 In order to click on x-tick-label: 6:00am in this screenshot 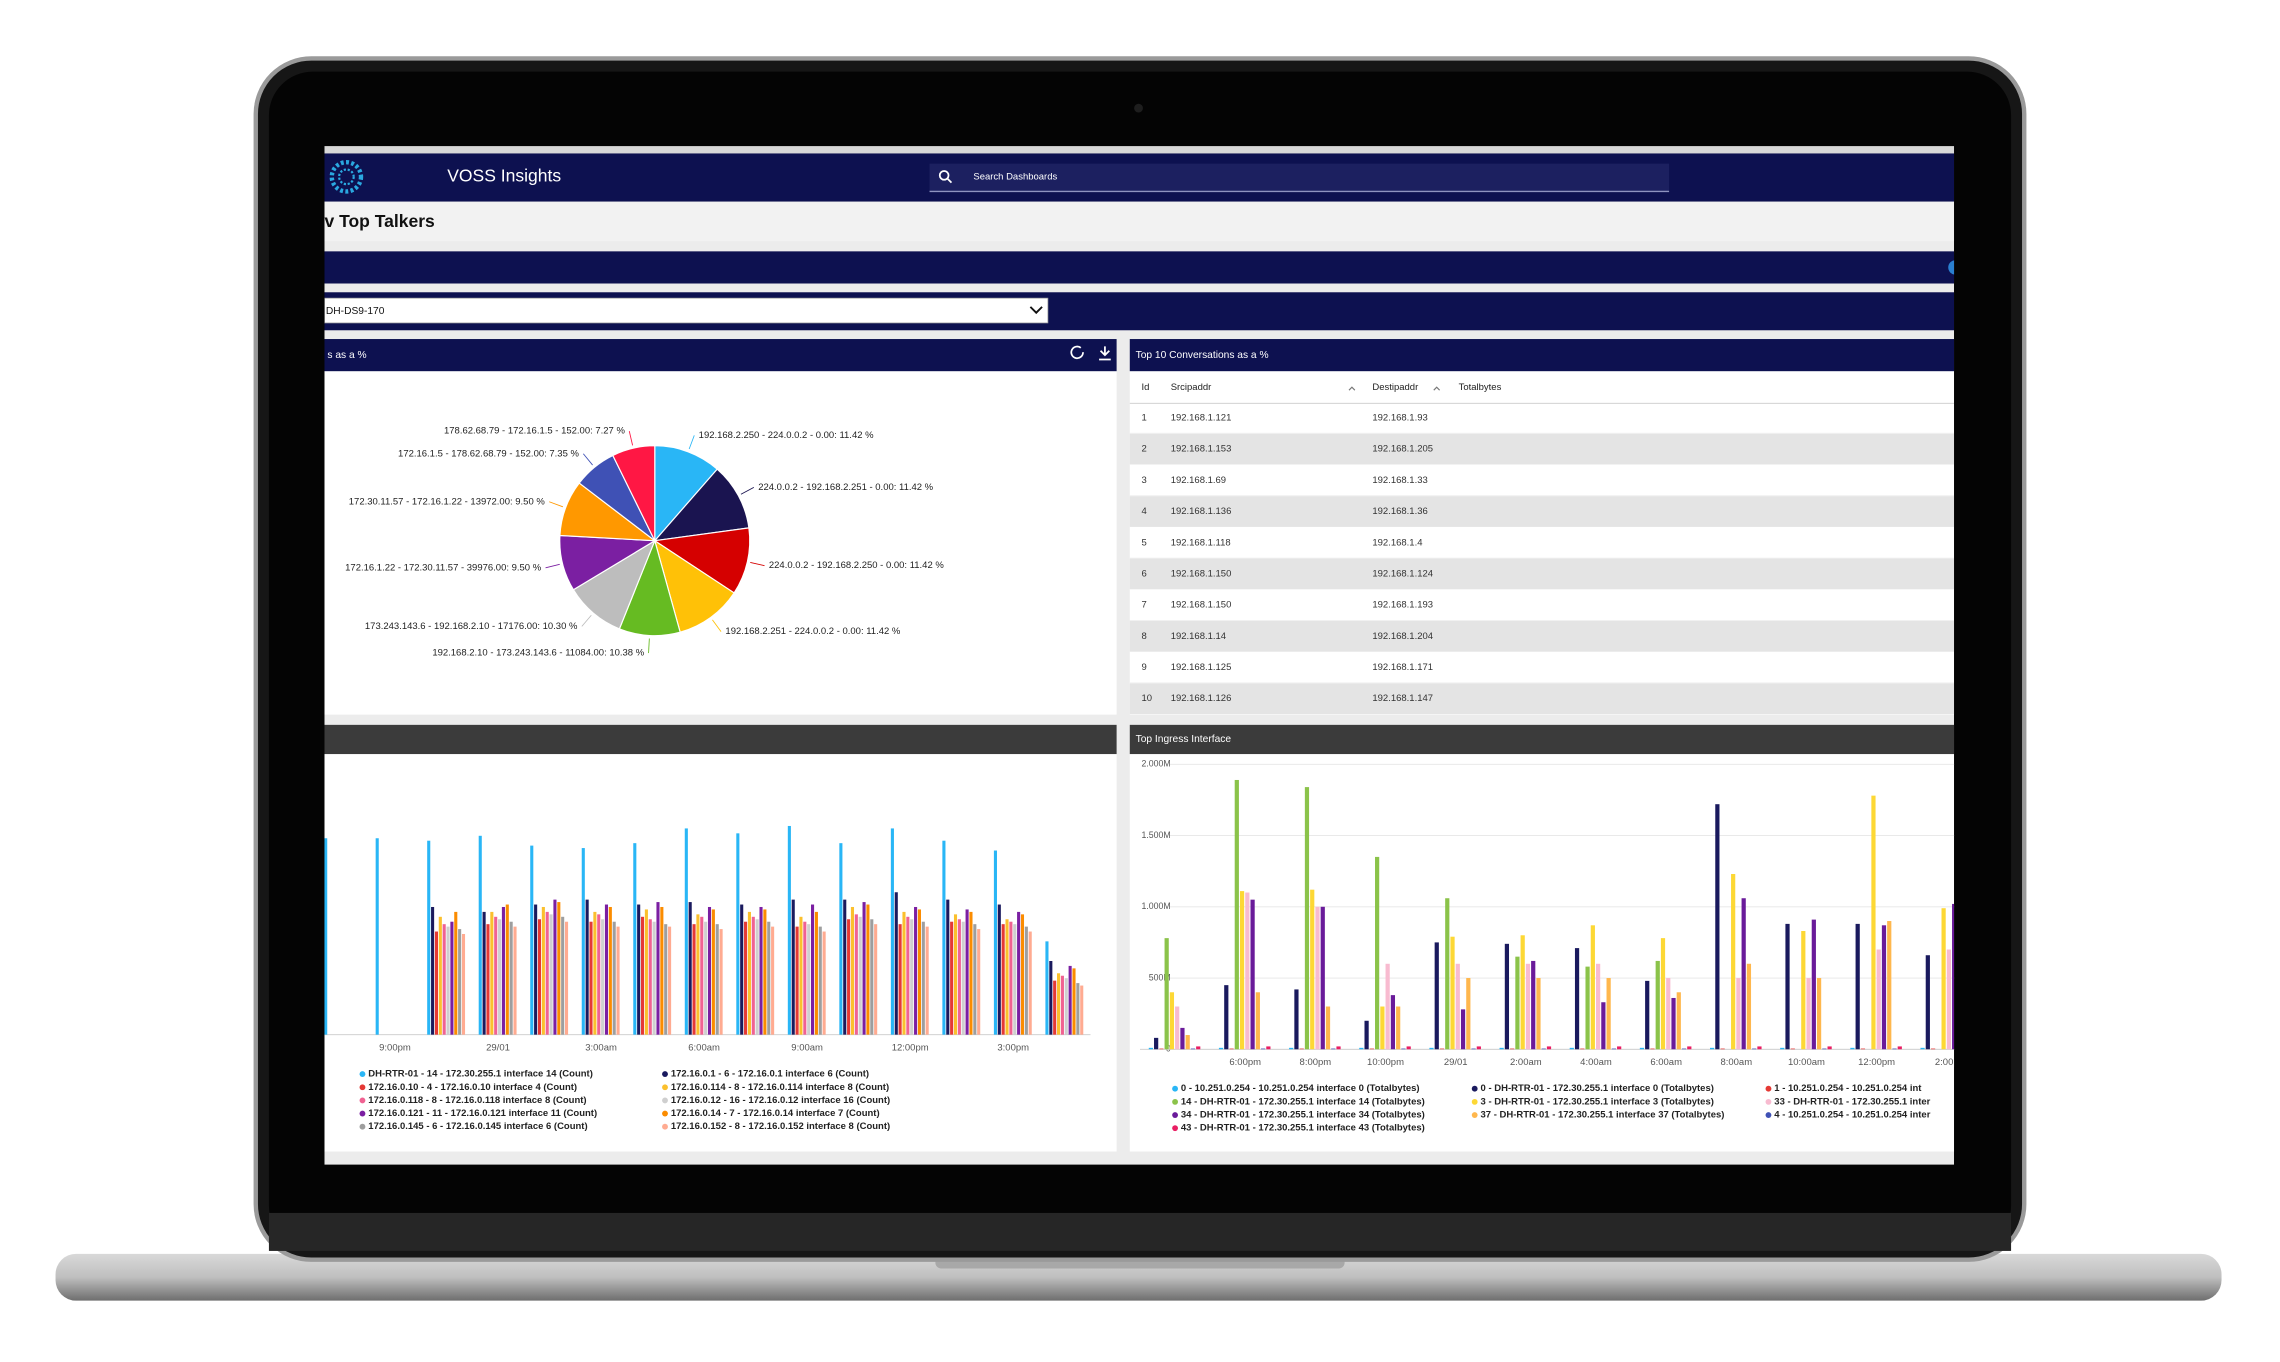, I will do `click(1666, 1062)`.